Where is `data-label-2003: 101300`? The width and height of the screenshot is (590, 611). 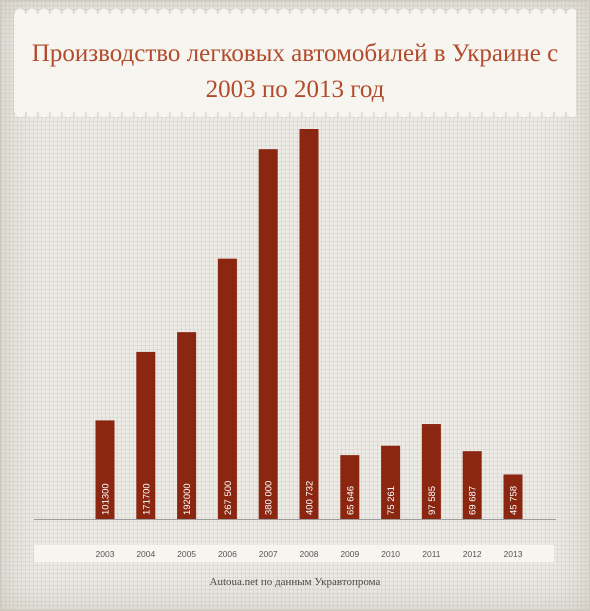 data-label-2003: 101300 is located at coordinates (106, 499).